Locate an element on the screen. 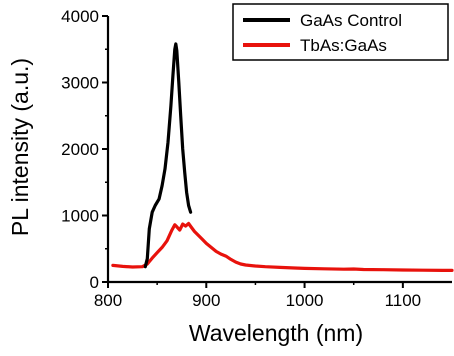 This screenshot has height=356, width=454. x-tick-label: 1100 is located at coordinates (403, 300).